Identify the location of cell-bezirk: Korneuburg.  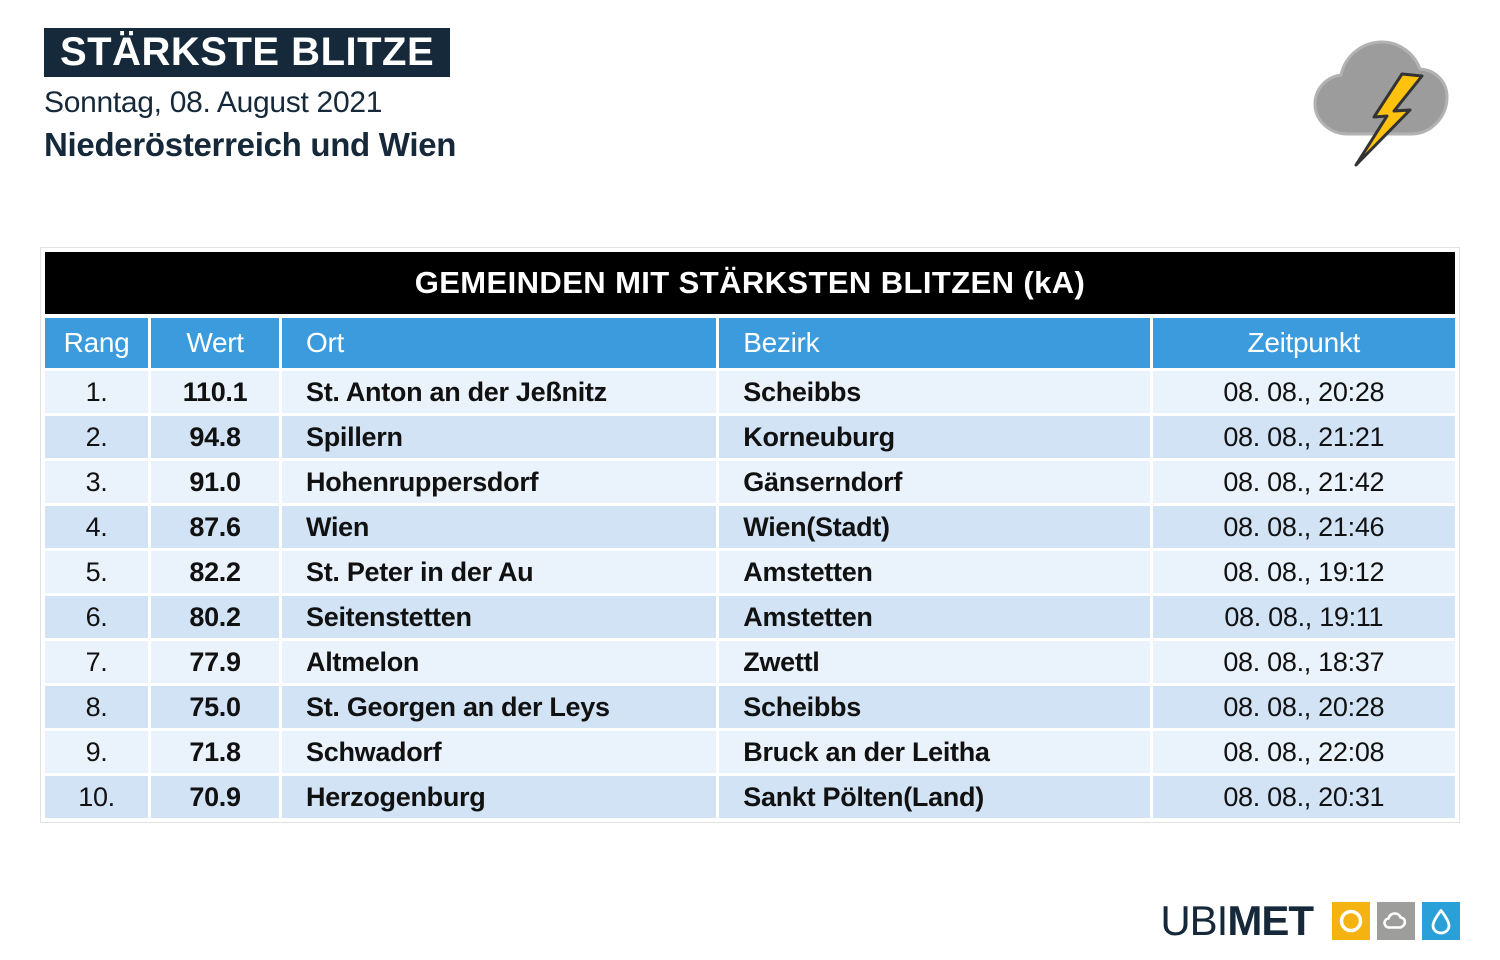
(934, 437).